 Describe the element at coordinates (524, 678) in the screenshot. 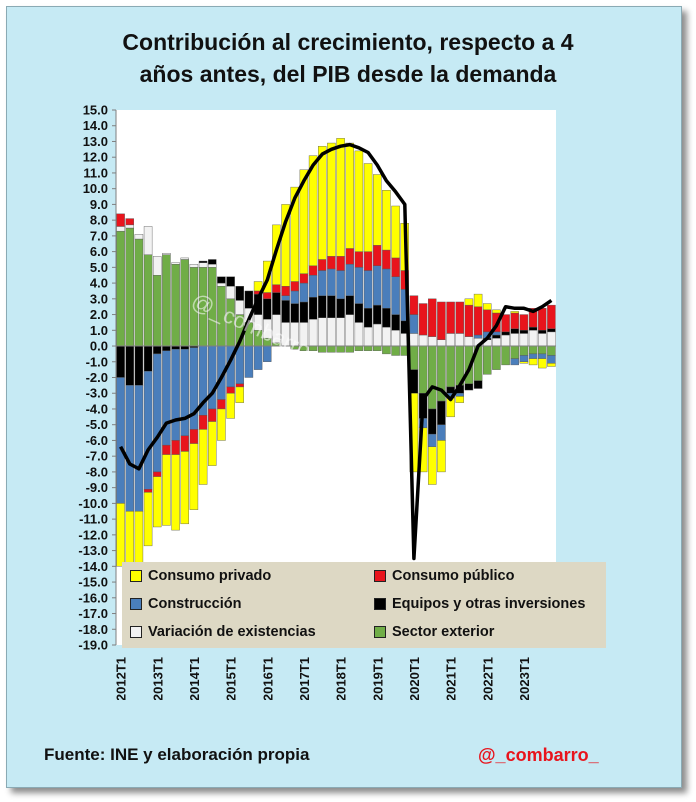

I see `x-tick-label: 2023T1` at that location.